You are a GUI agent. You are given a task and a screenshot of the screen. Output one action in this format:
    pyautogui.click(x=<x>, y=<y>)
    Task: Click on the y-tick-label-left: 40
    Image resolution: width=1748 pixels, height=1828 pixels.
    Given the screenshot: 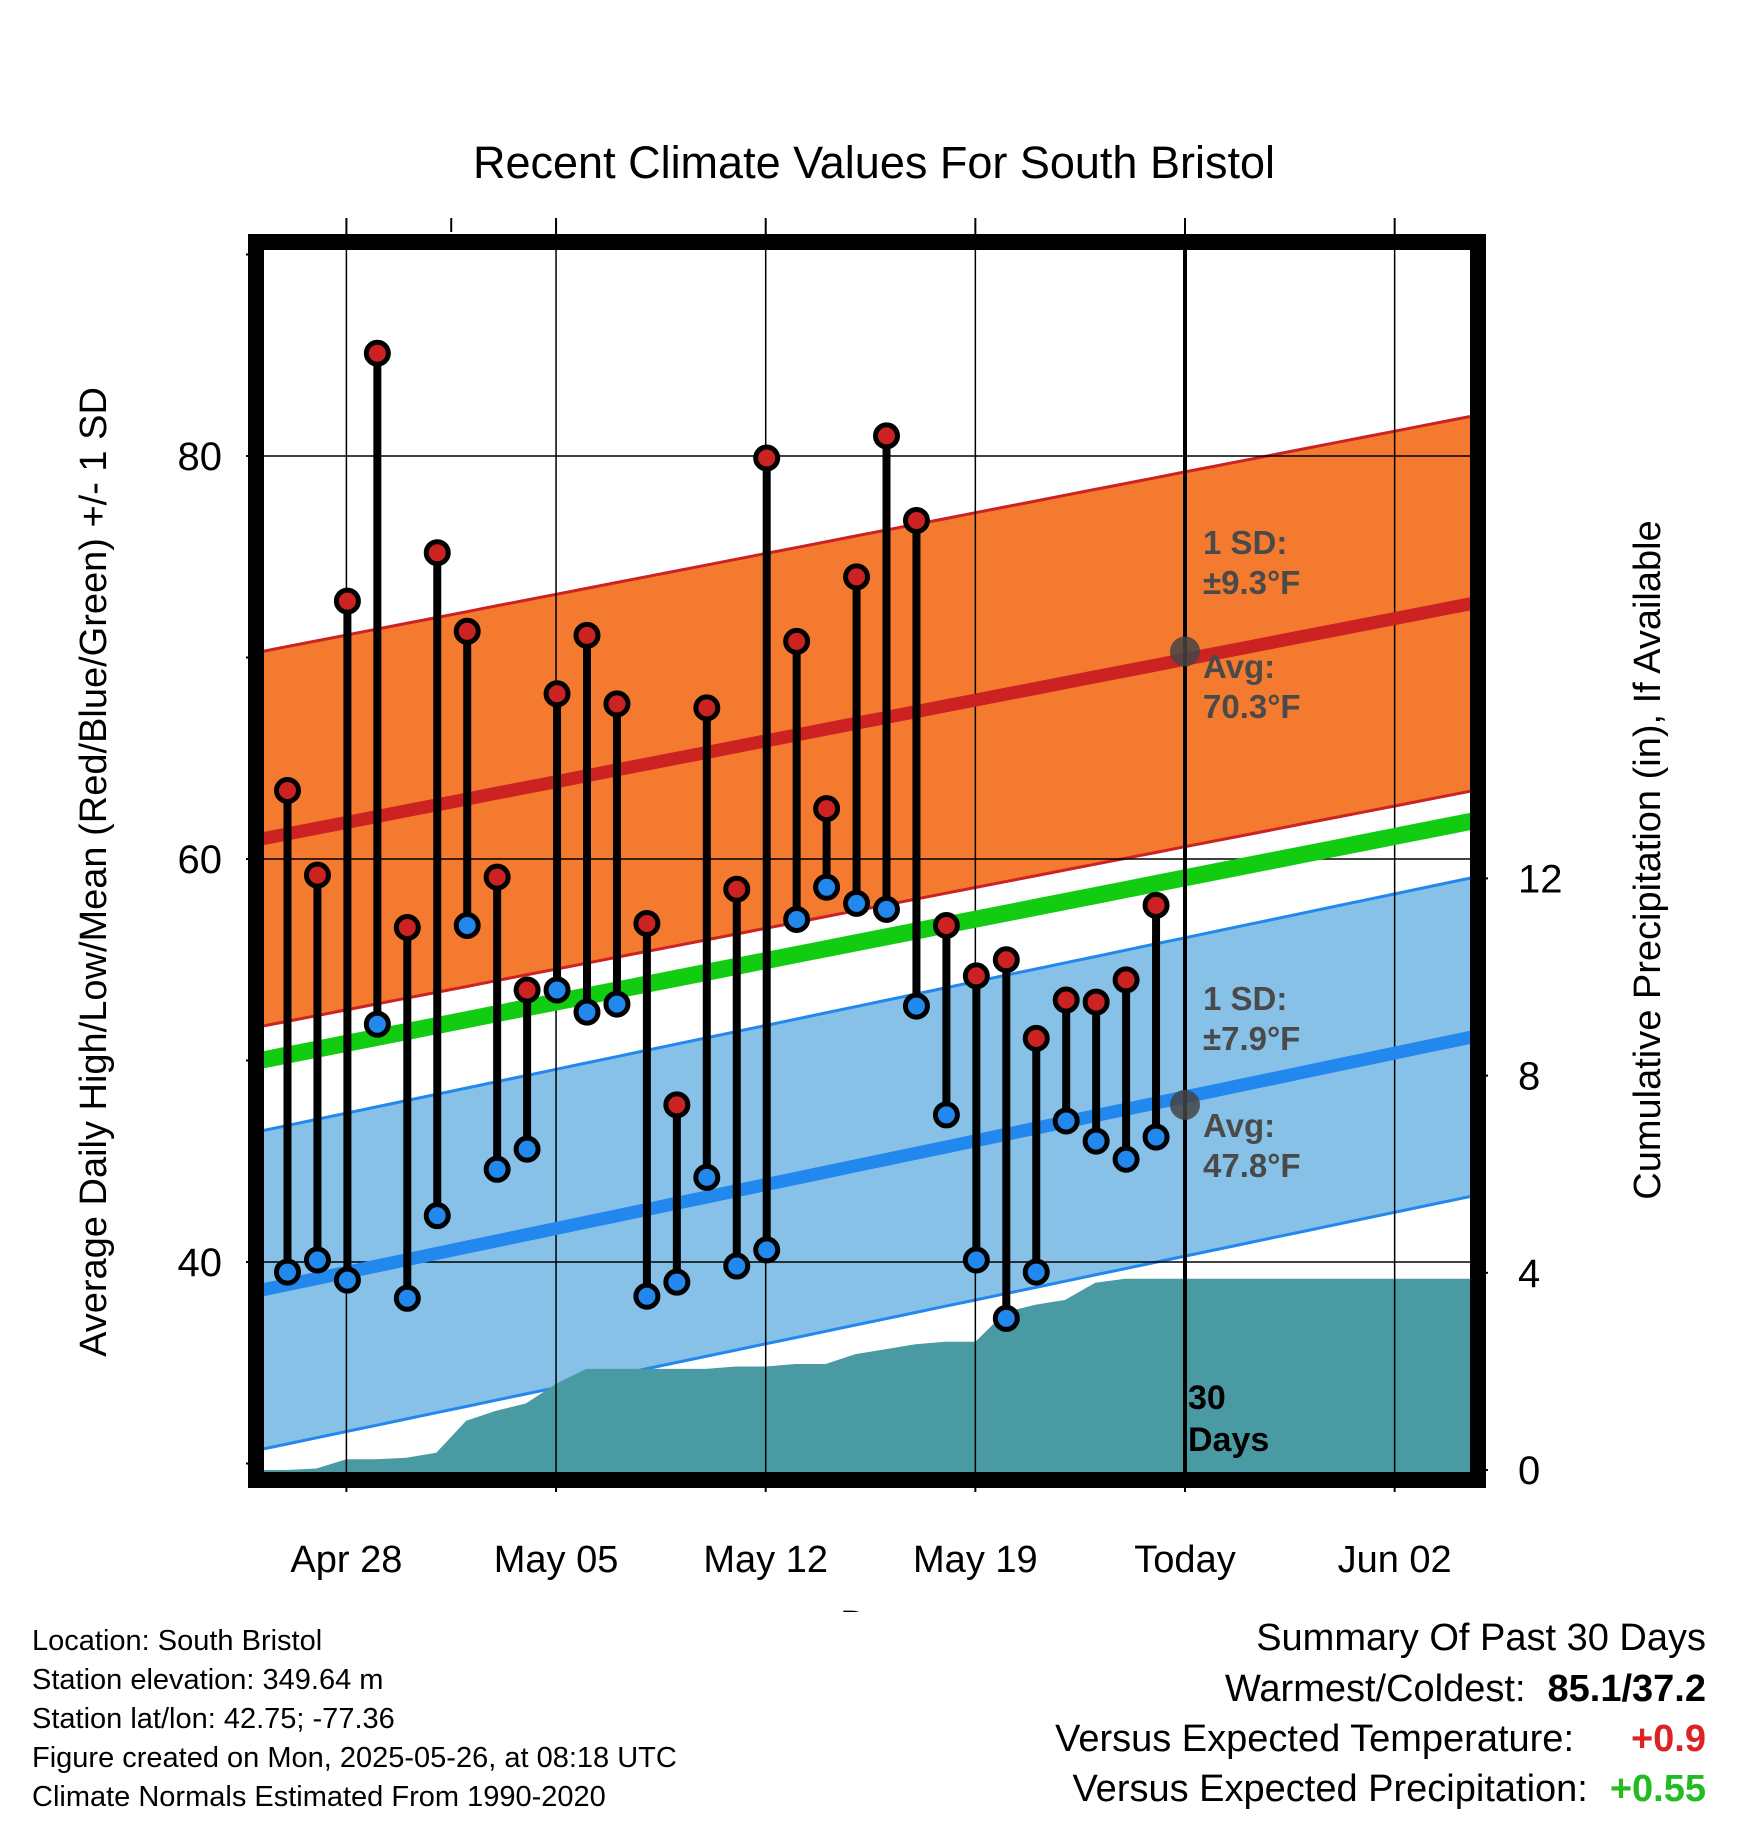 What is the action you would take?
    pyautogui.click(x=200, y=1263)
    